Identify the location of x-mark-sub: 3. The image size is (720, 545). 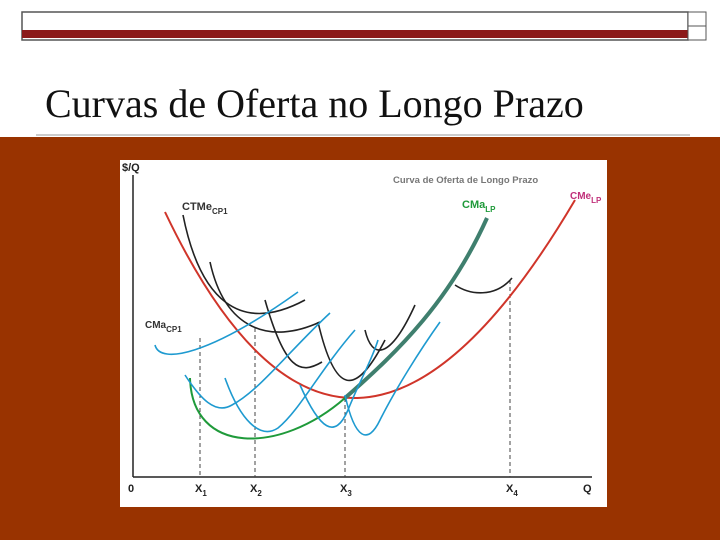
(349, 493).